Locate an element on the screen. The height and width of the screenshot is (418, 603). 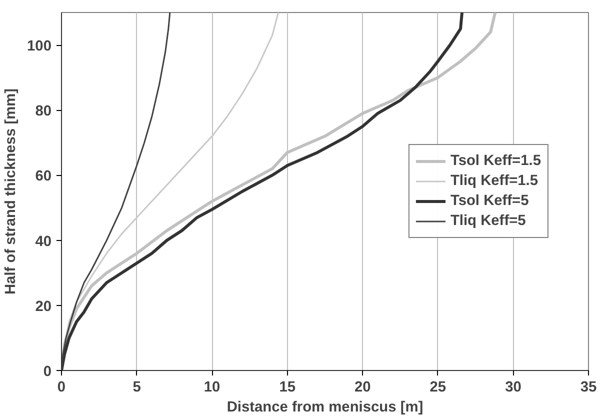
y-tick-label: 80 is located at coordinates (43, 112).